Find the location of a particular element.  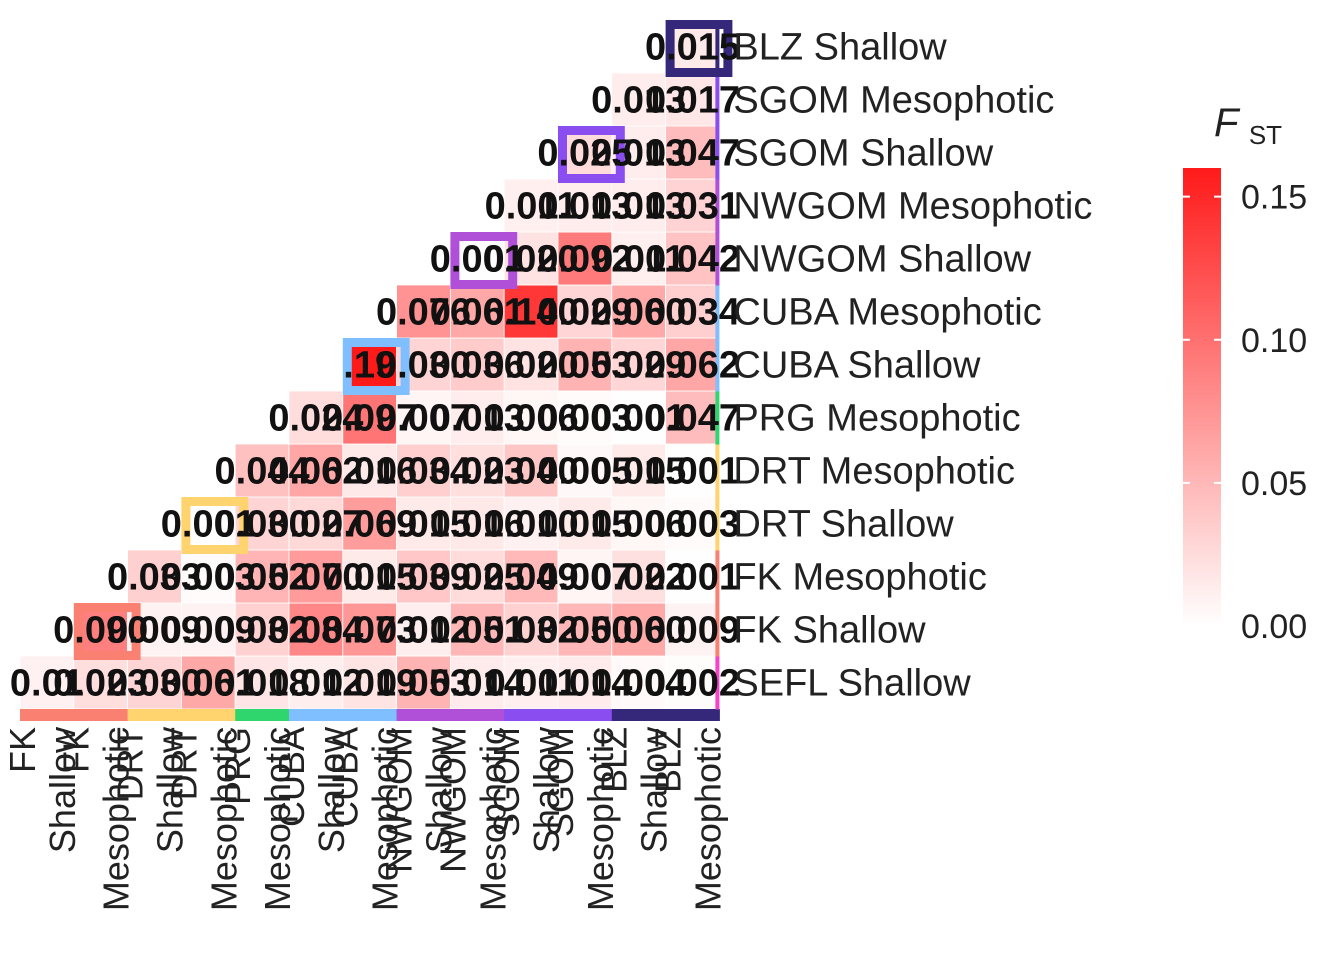

cell-value-label: 0.060 is located at coordinates (638, 313).